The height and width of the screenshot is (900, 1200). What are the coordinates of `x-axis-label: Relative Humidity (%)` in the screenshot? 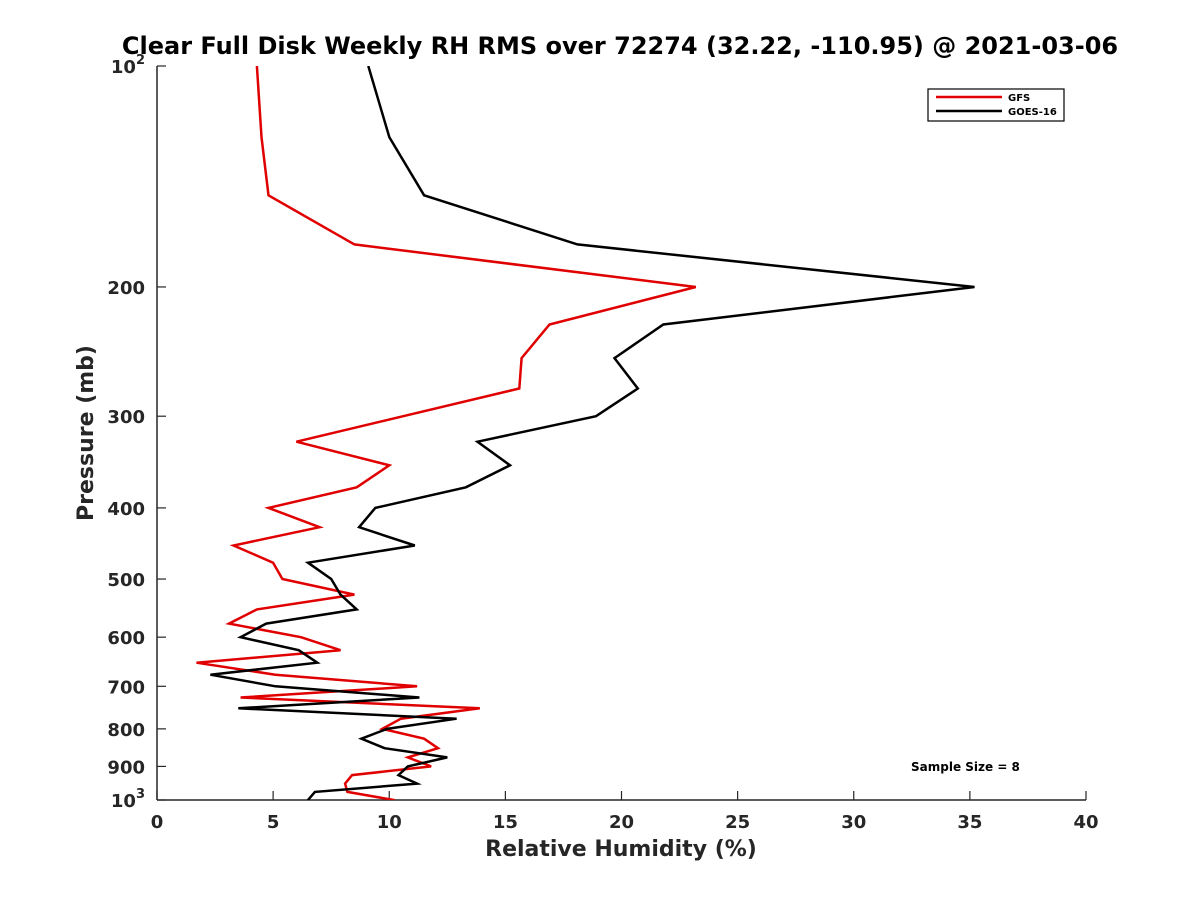 It's located at (621, 849).